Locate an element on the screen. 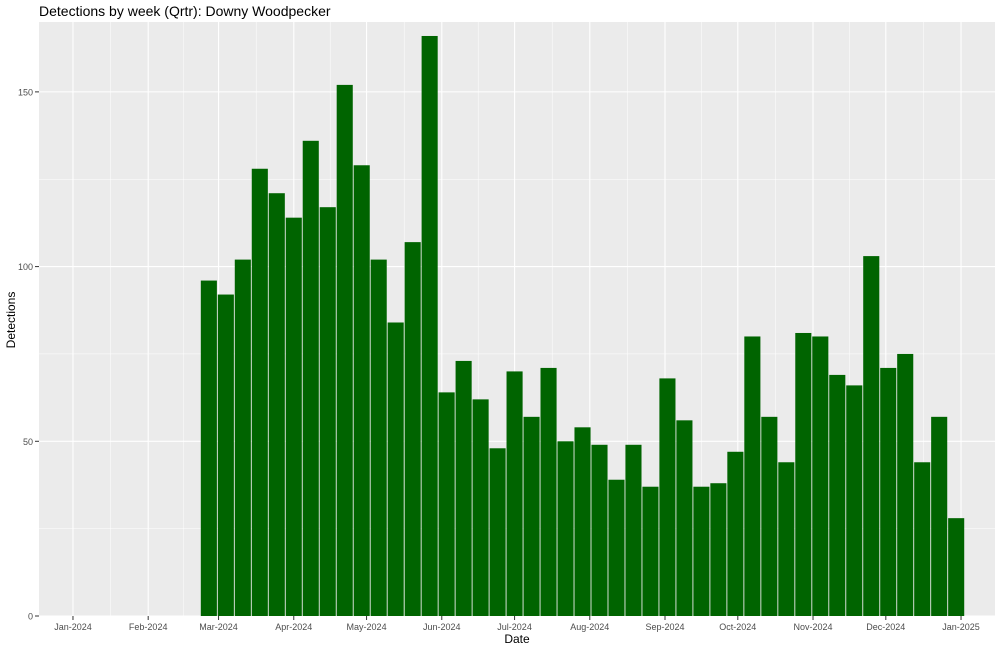  x-tick-label: Dec-2024 is located at coordinates (885, 627).